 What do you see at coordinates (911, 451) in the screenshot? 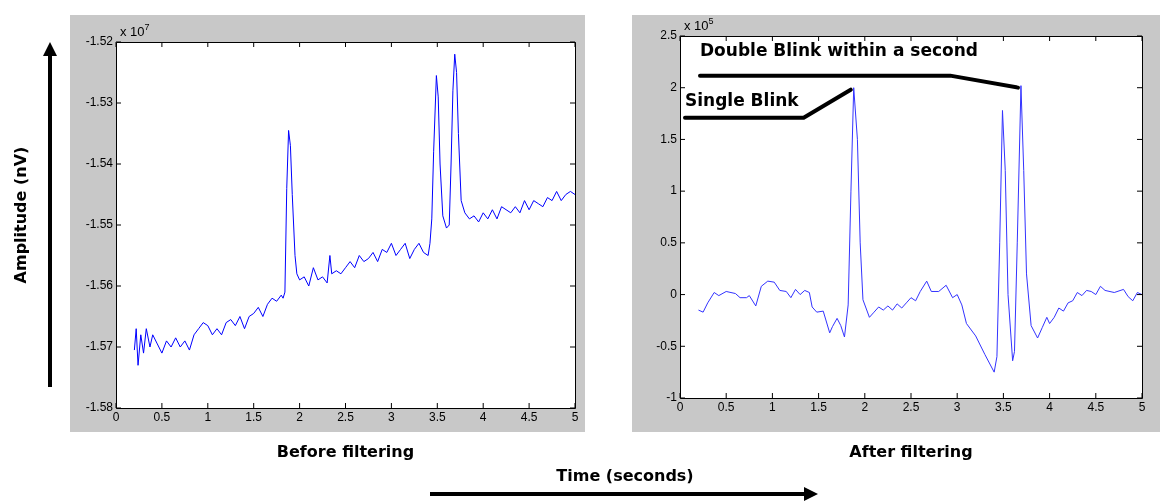
I see `x-axis-title: After filtering` at bounding box center [911, 451].